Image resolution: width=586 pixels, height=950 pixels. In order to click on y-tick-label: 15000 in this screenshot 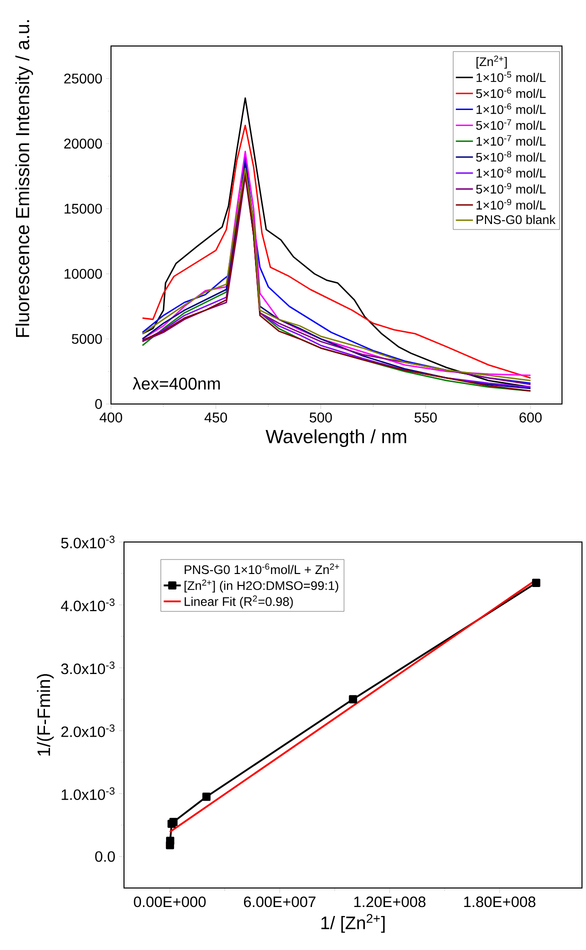, I will do `click(83, 209)`.